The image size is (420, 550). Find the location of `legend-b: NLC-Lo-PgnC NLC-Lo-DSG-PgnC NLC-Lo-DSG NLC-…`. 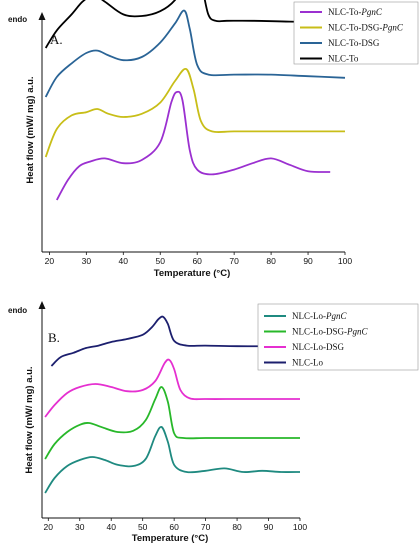

legend-b: NLC-Lo-PgnC NLC-Lo-DSG-PgnC NLC-Lo-DSG NLC-… is located at coordinates (338, 337).